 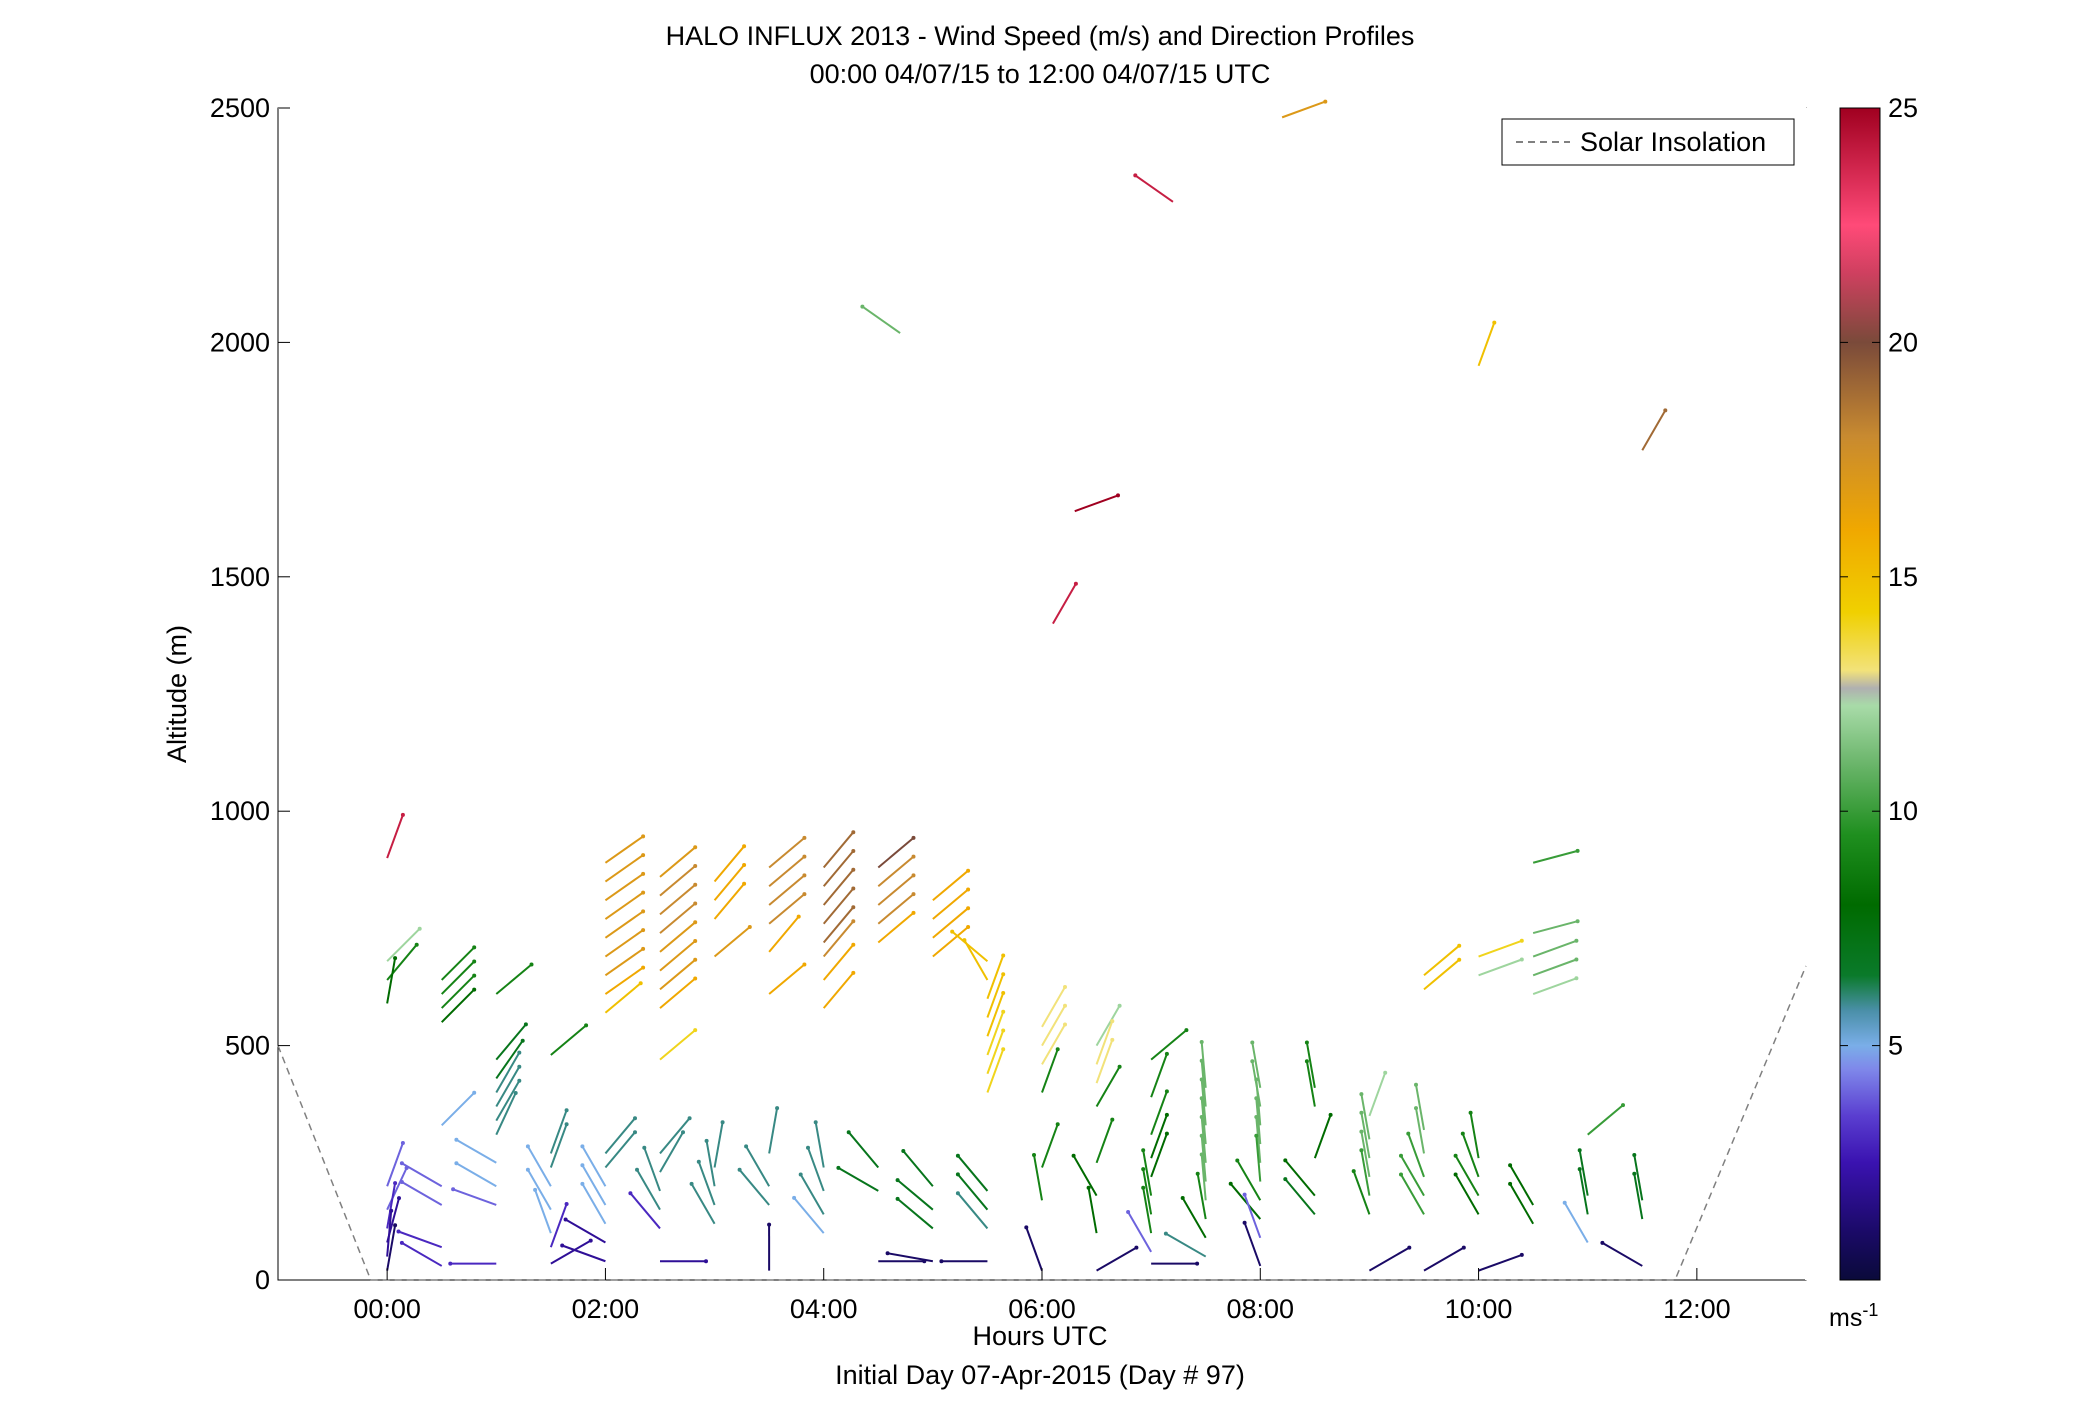 What do you see at coordinates (247, 1046) in the screenshot?
I see `y-tick-label: 500` at bounding box center [247, 1046].